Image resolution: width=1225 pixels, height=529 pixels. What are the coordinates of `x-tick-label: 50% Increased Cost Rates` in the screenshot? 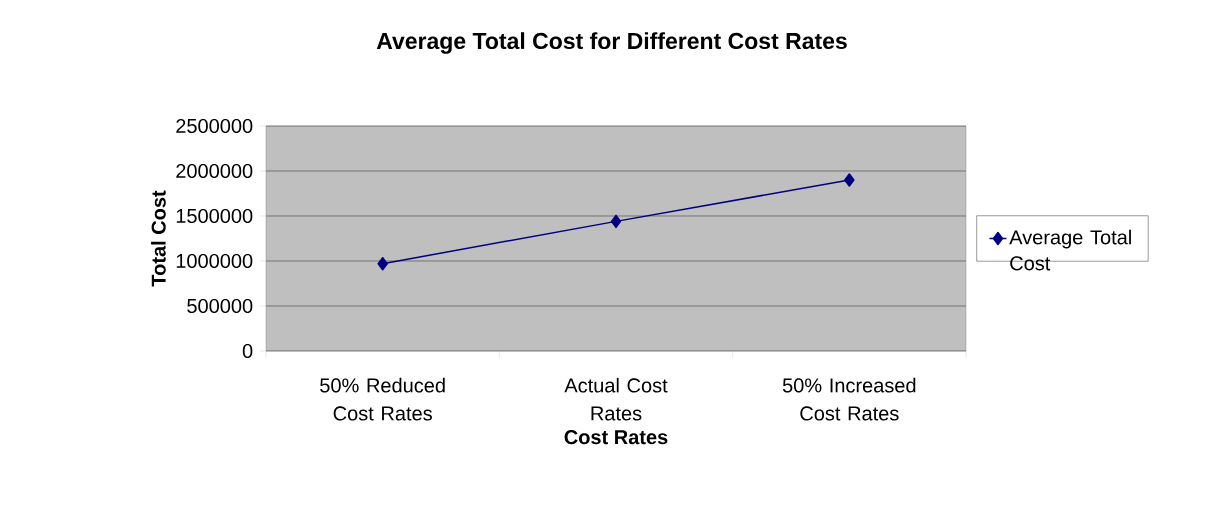 It's located at (849, 399).